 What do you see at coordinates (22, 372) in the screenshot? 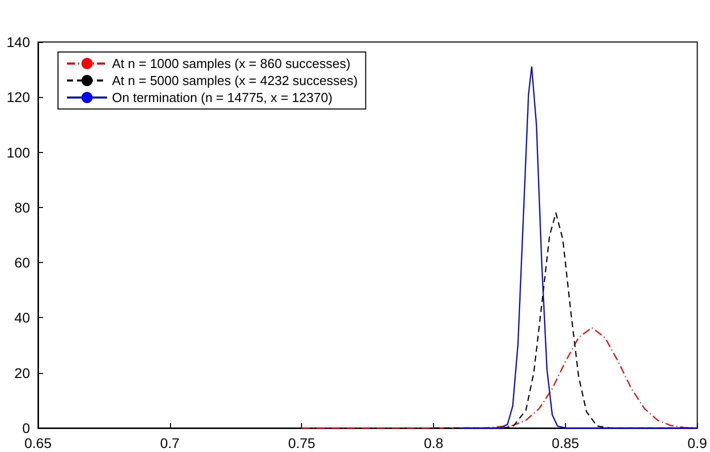
I see `y-tick-label: 20` at bounding box center [22, 372].